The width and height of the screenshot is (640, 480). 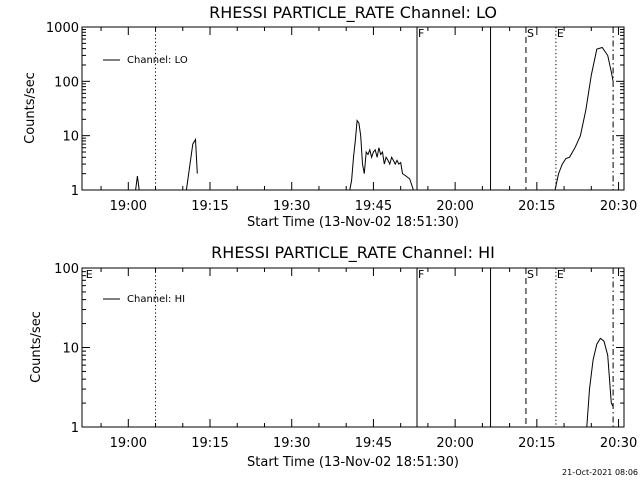 I want to click on x-tick-label-lo: 19:15, so click(x=209, y=206).